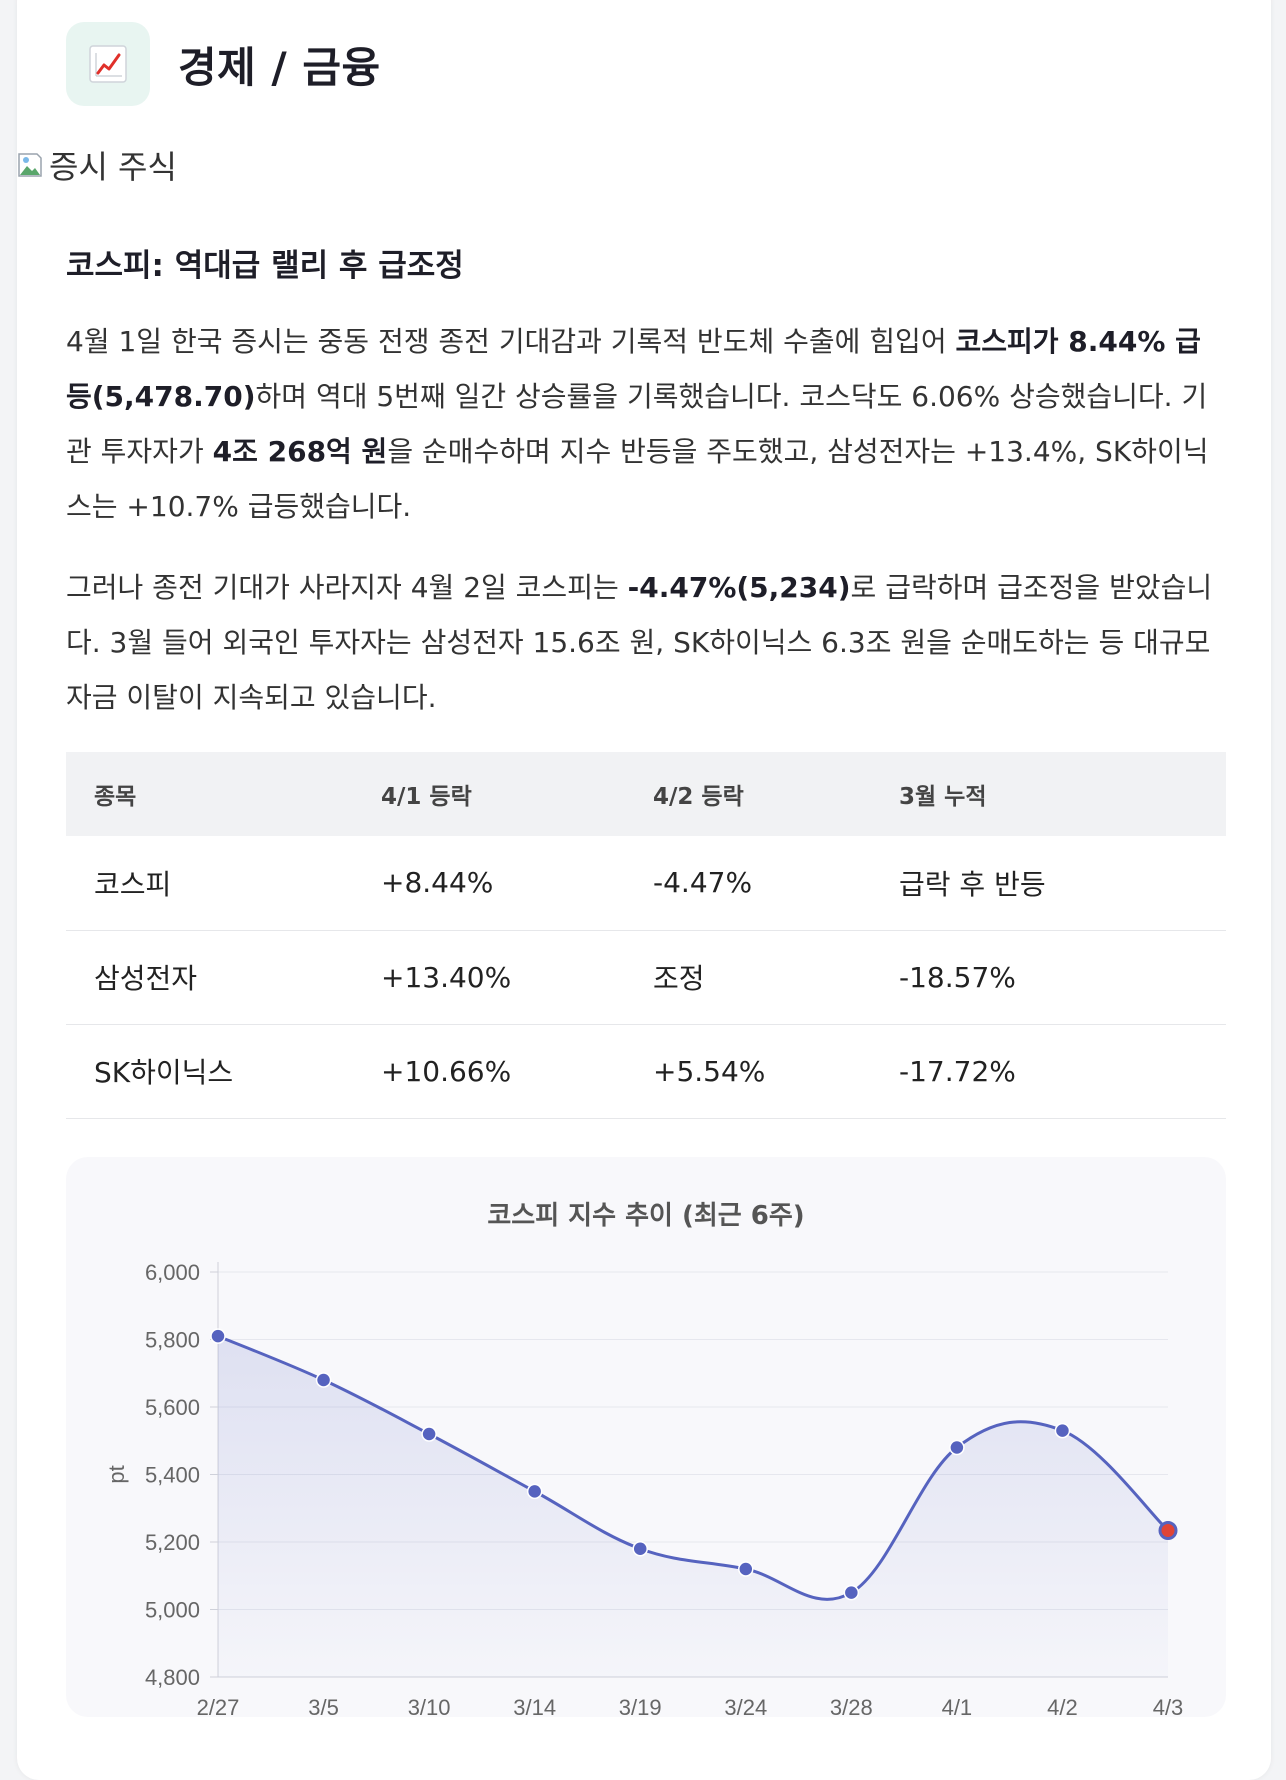  What do you see at coordinates (739, 587) in the screenshot?
I see `paragraph-emphasis: -4.47%(5,234)` at bounding box center [739, 587].